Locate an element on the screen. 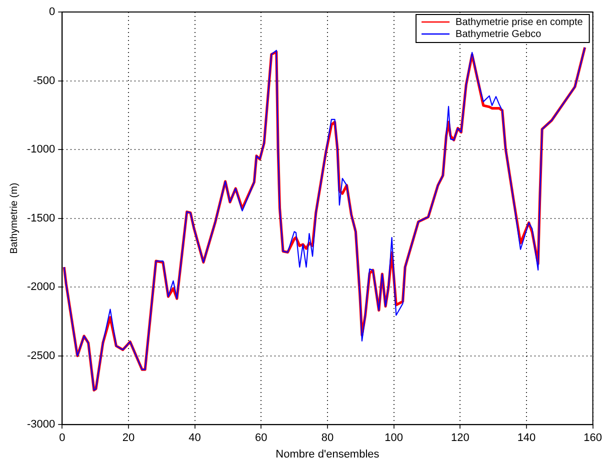 The image size is (605, 461). x-tick-label: 160 is located at coordinates (593, 438).